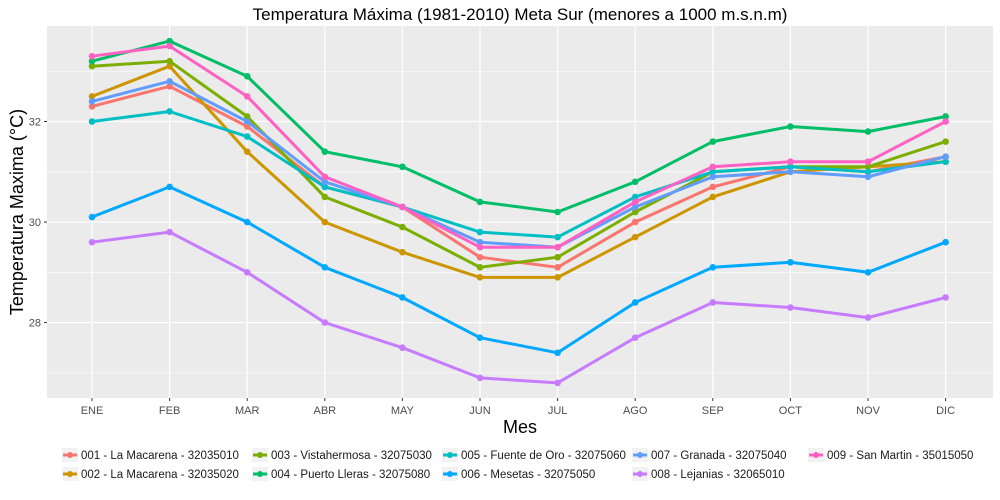 Image resolution: width=1000 pixels, height=500 pixels. Describe the element at coordinates (518, 474) in the screenshot. I see `legend-item: 006 - Mesetas - 32075050` at that location.